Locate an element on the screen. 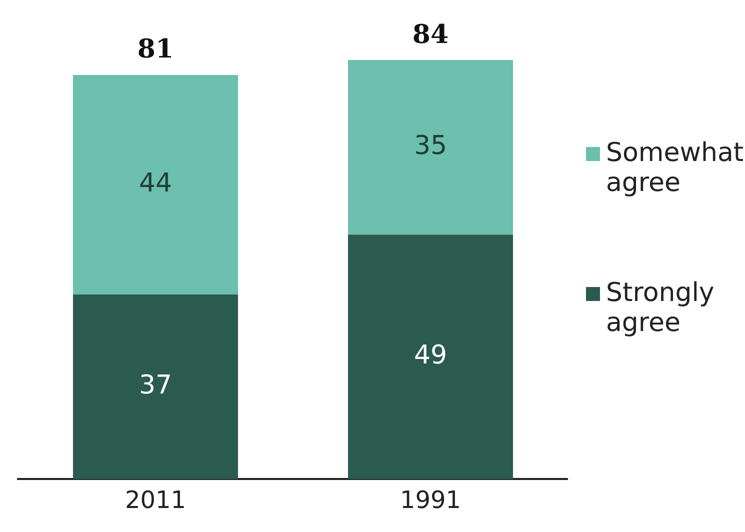  x-tick-label: 2011 is located at coordinates (155, 500).